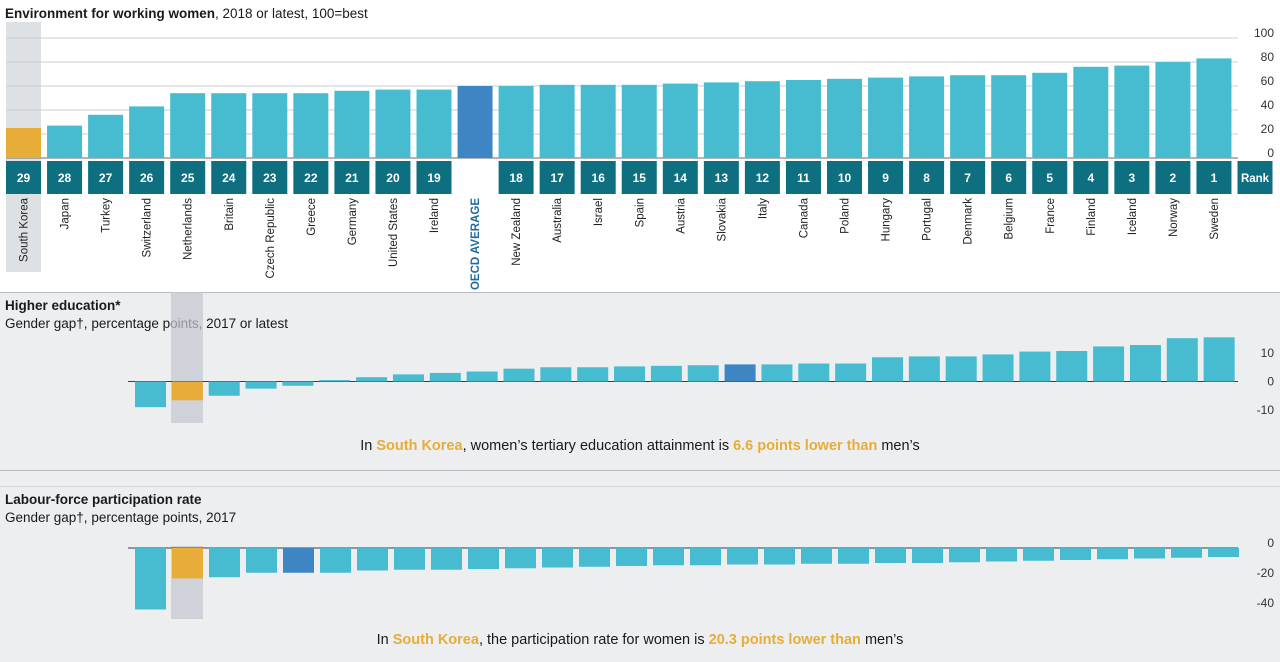  What do you see at coordinates (1266, 603) in the screenshot?
I see `y-tick-label: -40` at bounding box center [1266, 603].